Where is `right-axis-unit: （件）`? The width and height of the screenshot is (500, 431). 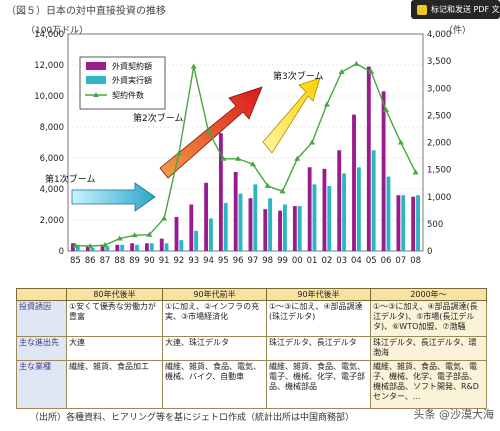 right-axis-unit: （件） is located at coordinates (458, 31).